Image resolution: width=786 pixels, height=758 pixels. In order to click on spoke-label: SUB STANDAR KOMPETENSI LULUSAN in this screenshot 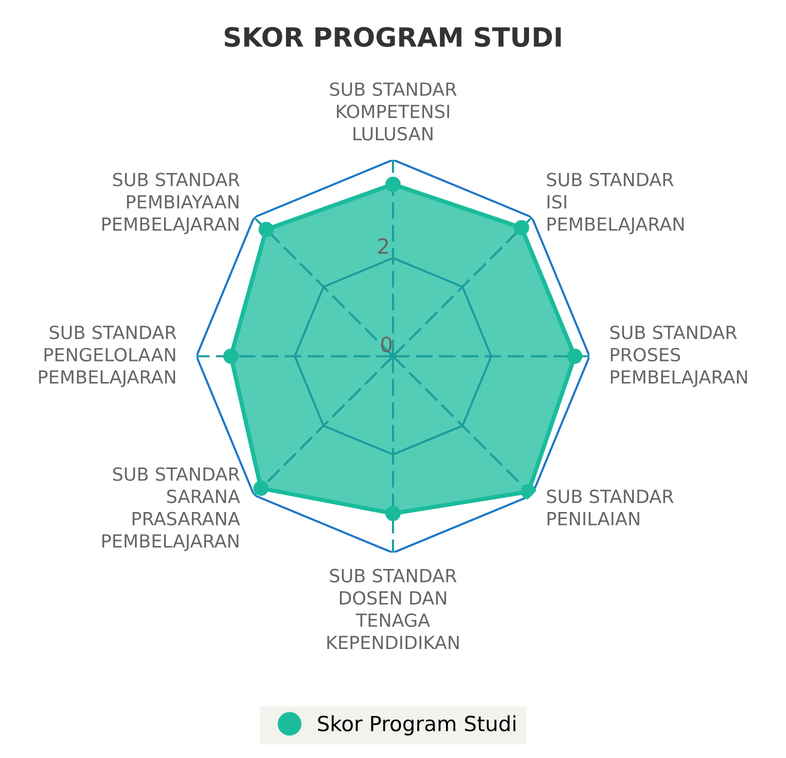, I will do `click(393, 111)`.